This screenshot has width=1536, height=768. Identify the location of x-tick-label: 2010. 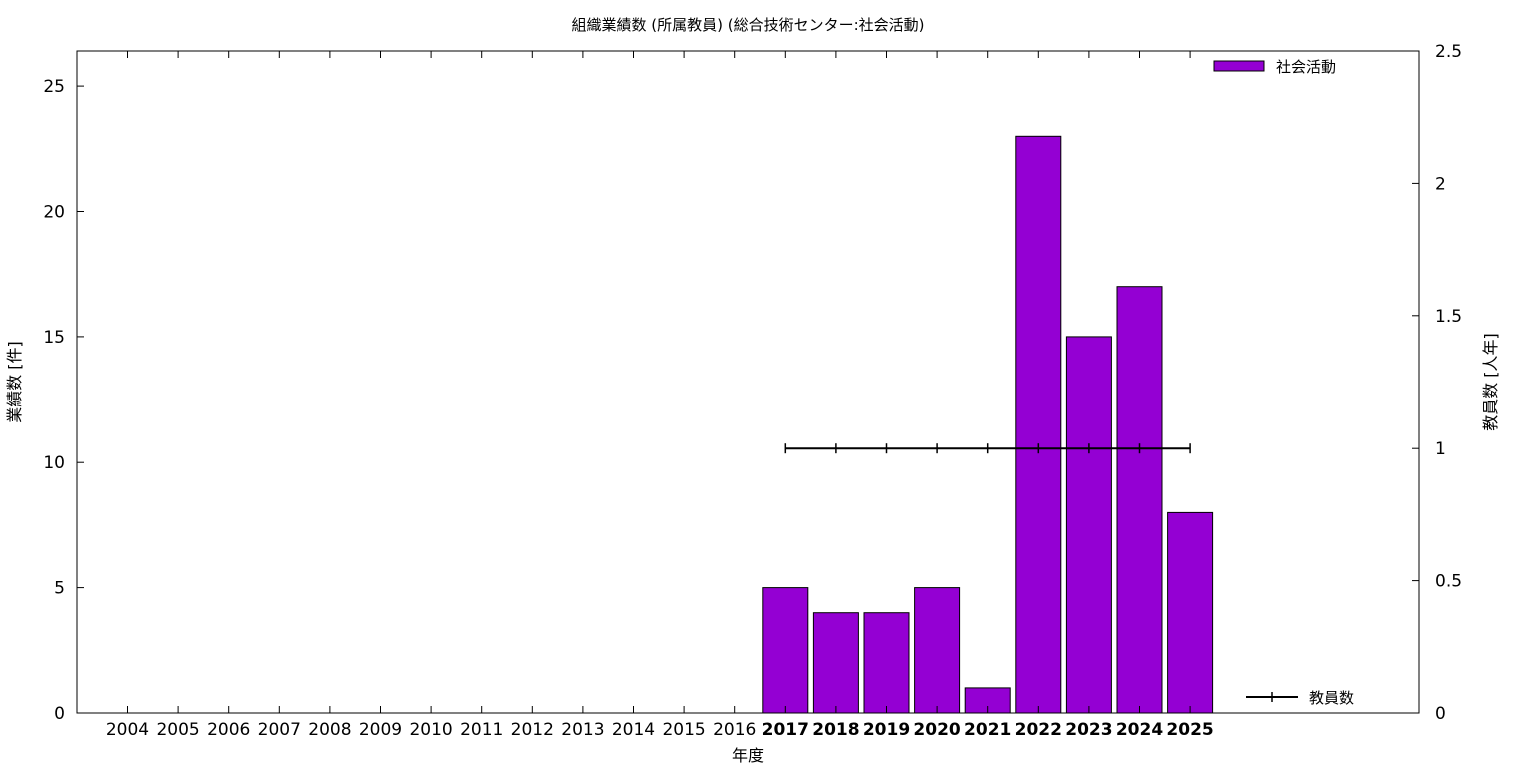
(430, 730).